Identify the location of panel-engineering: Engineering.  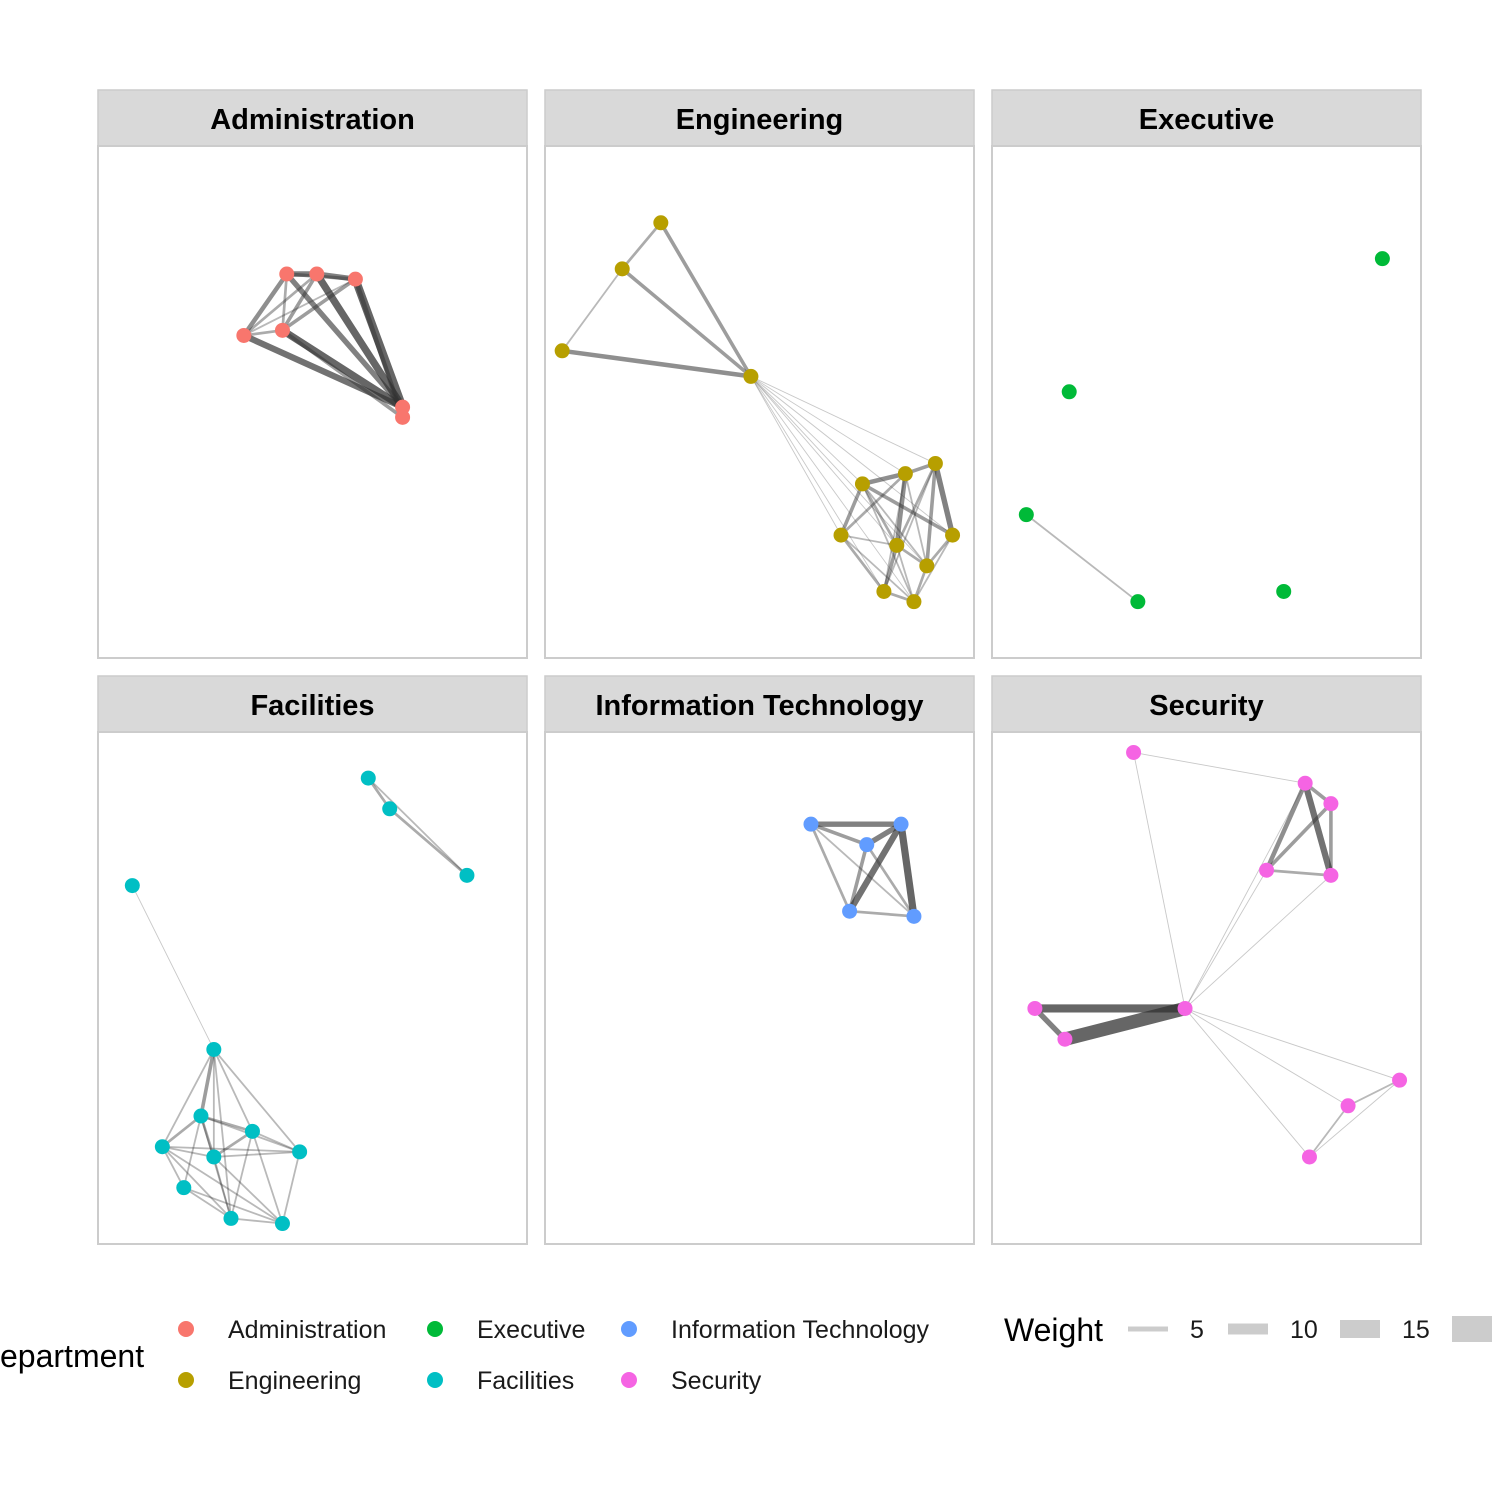
(759, 374).